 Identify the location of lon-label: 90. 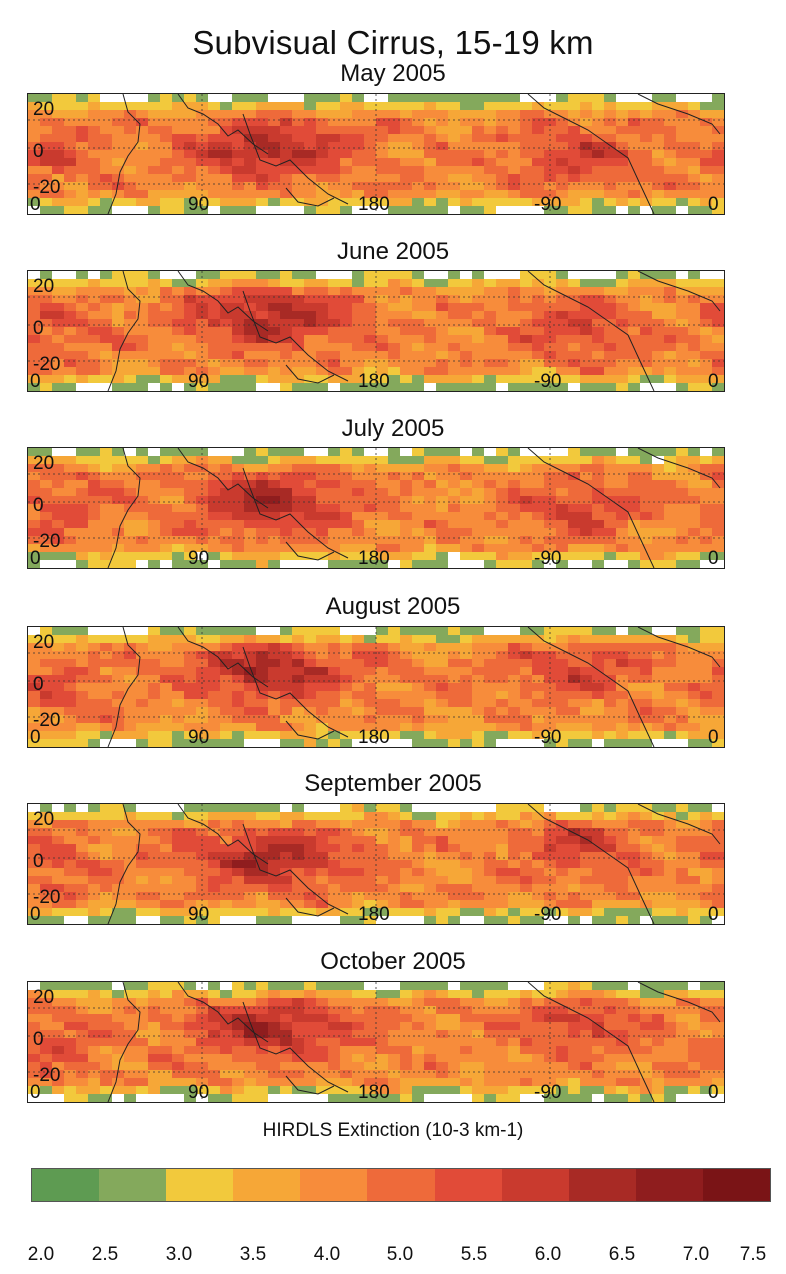
(199, 204).